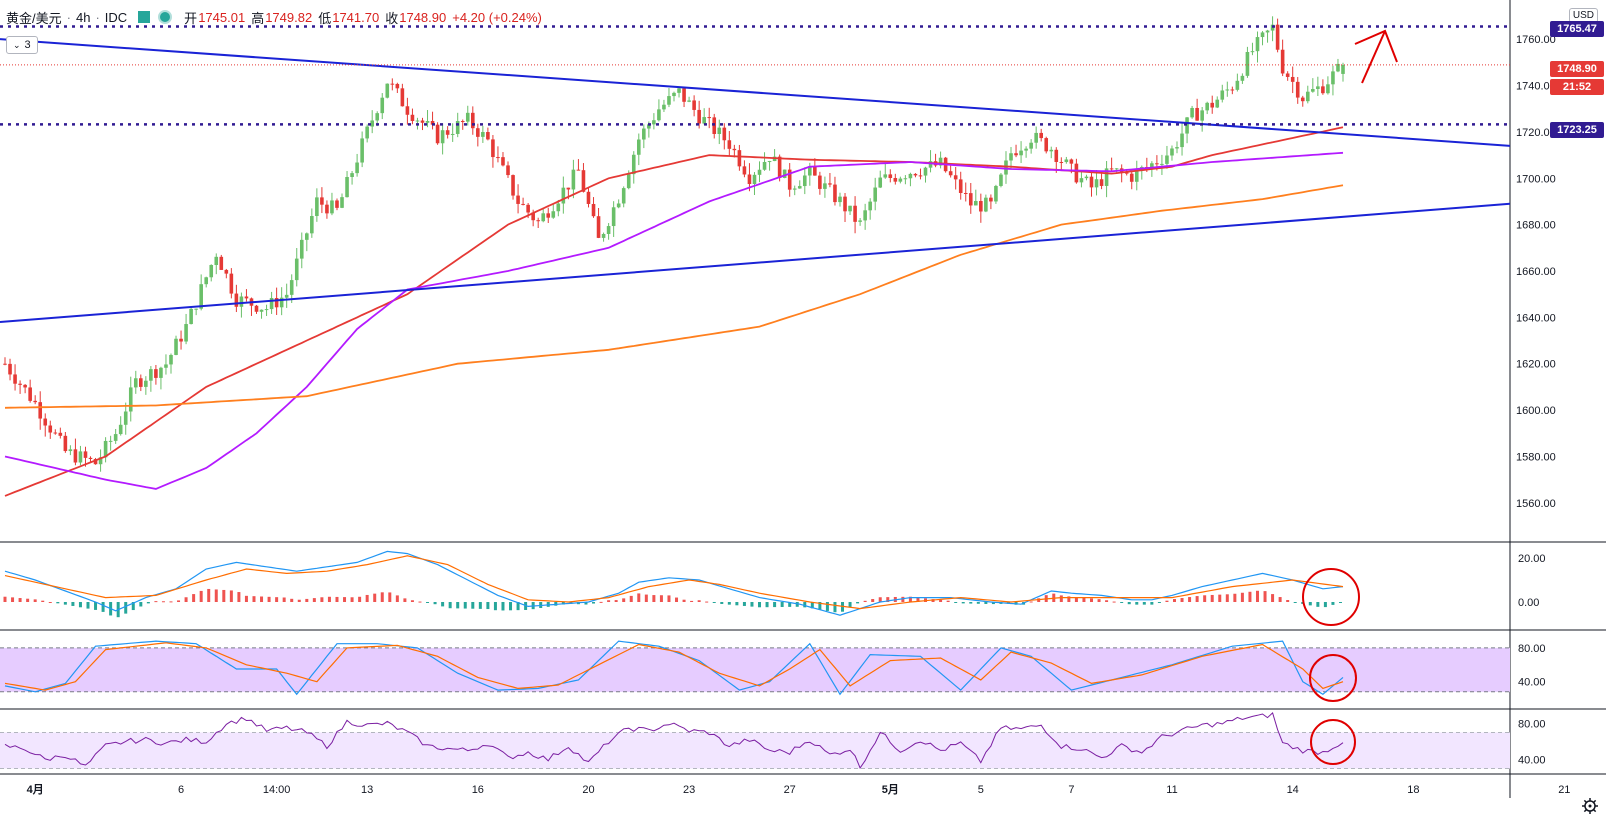 The image size is (1606, 821). What do you see at coordinates (35, 789) in the screenshot?
I see `x-tick-label: 4月` at bounding box center [35, 789].